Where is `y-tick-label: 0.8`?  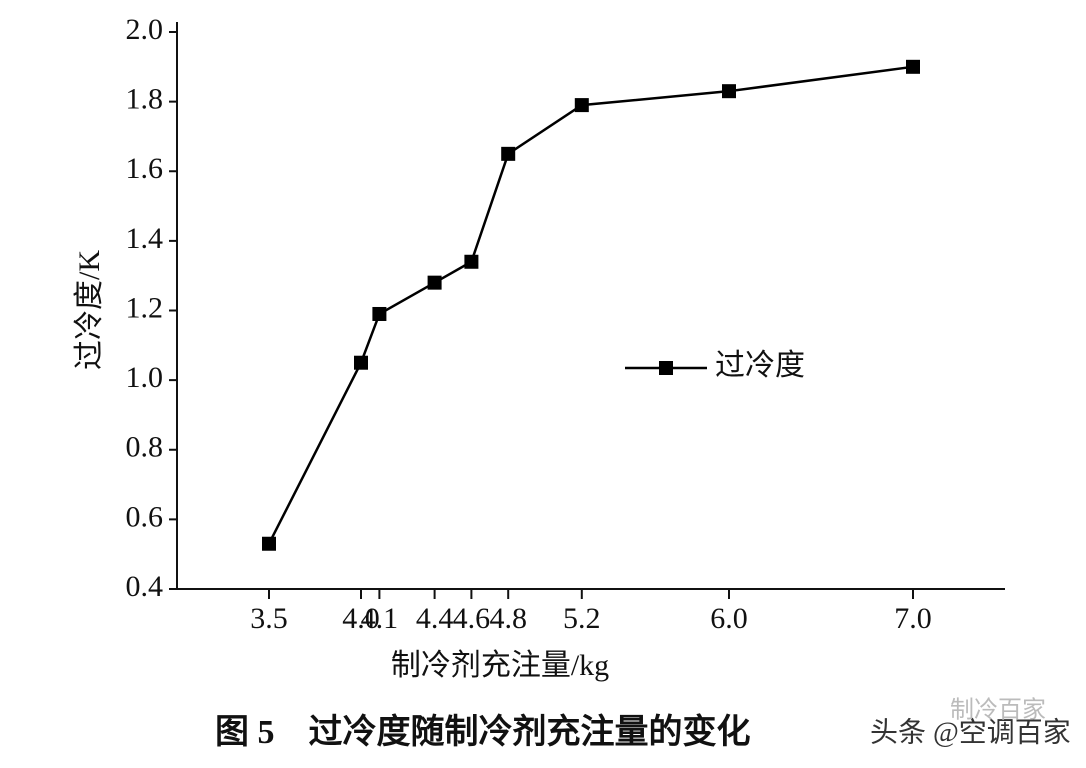
y-tick-label: 0.8 is located at coordinates (145, 447).